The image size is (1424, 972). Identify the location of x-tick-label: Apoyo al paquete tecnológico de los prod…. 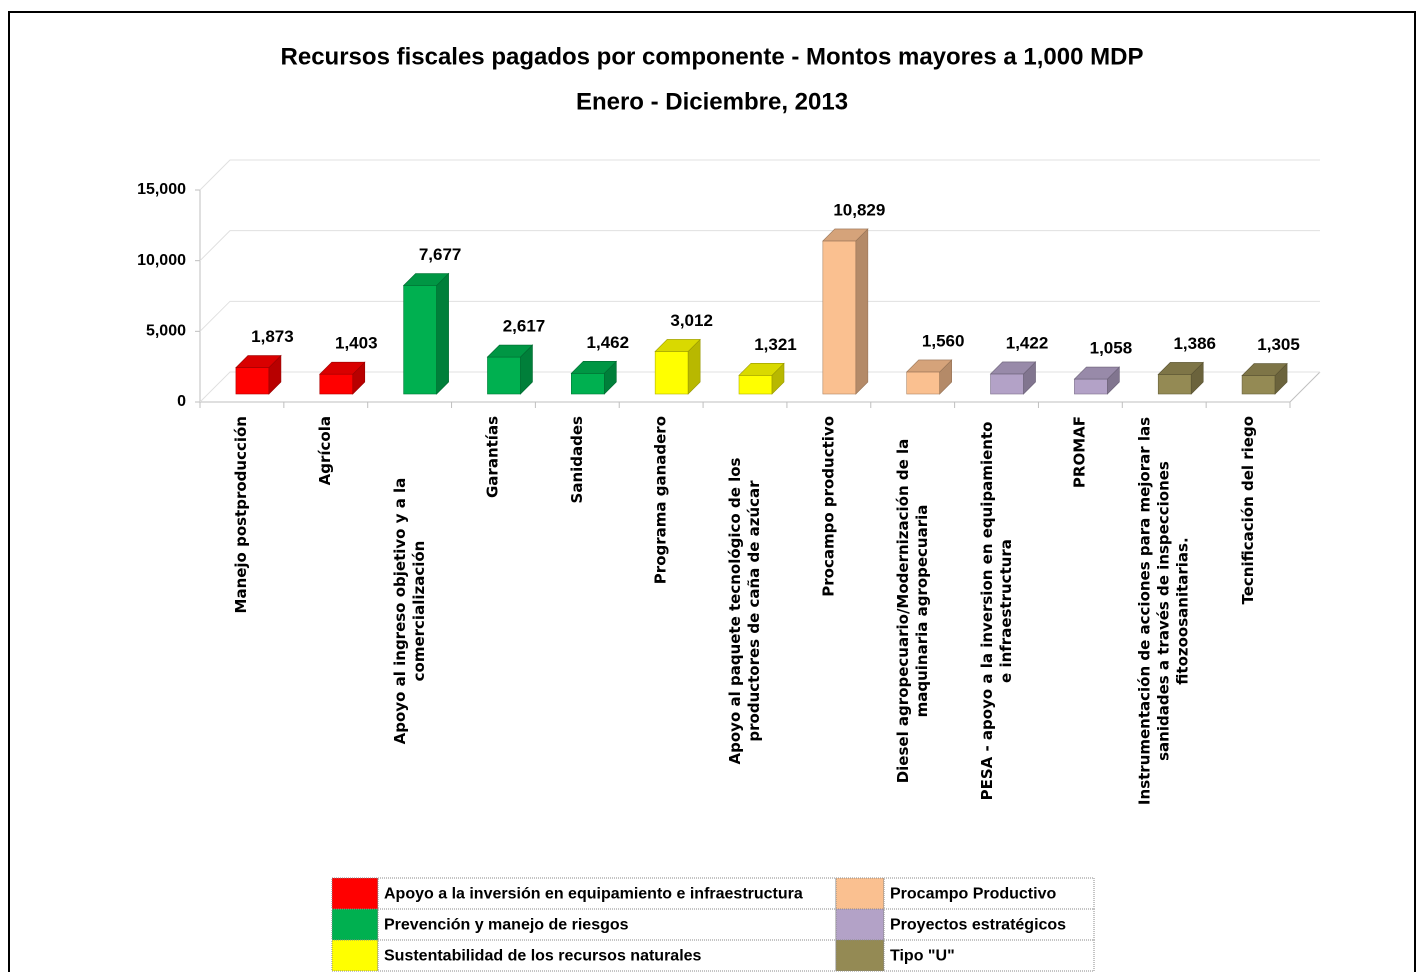
(744, 611).